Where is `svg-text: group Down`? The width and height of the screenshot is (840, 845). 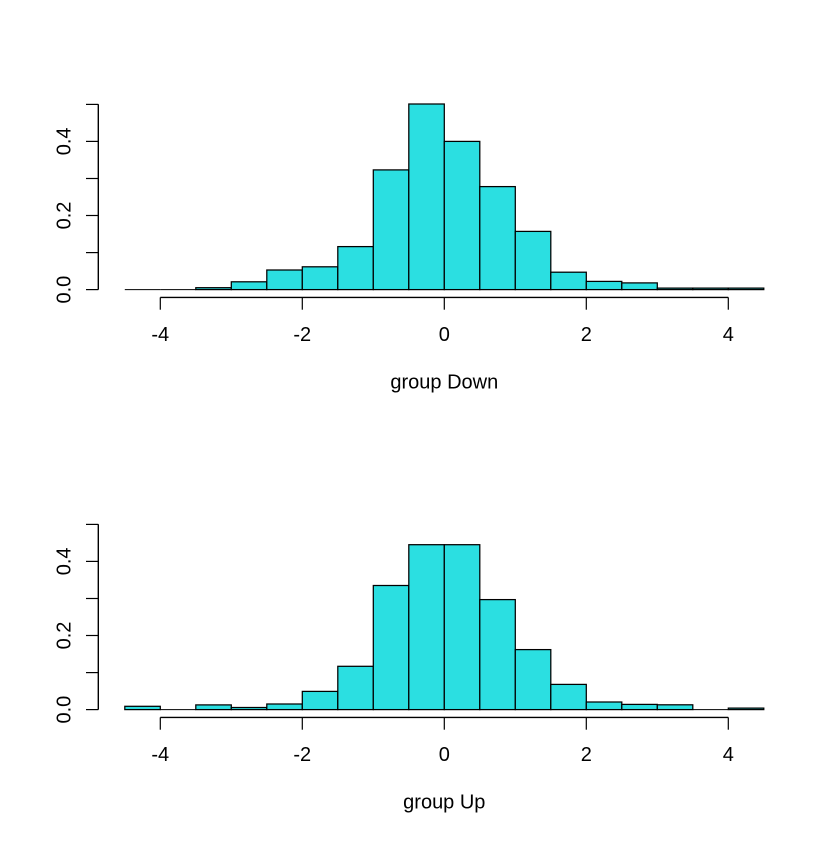 svg-text: group Down is located at coordinates (444, 383).